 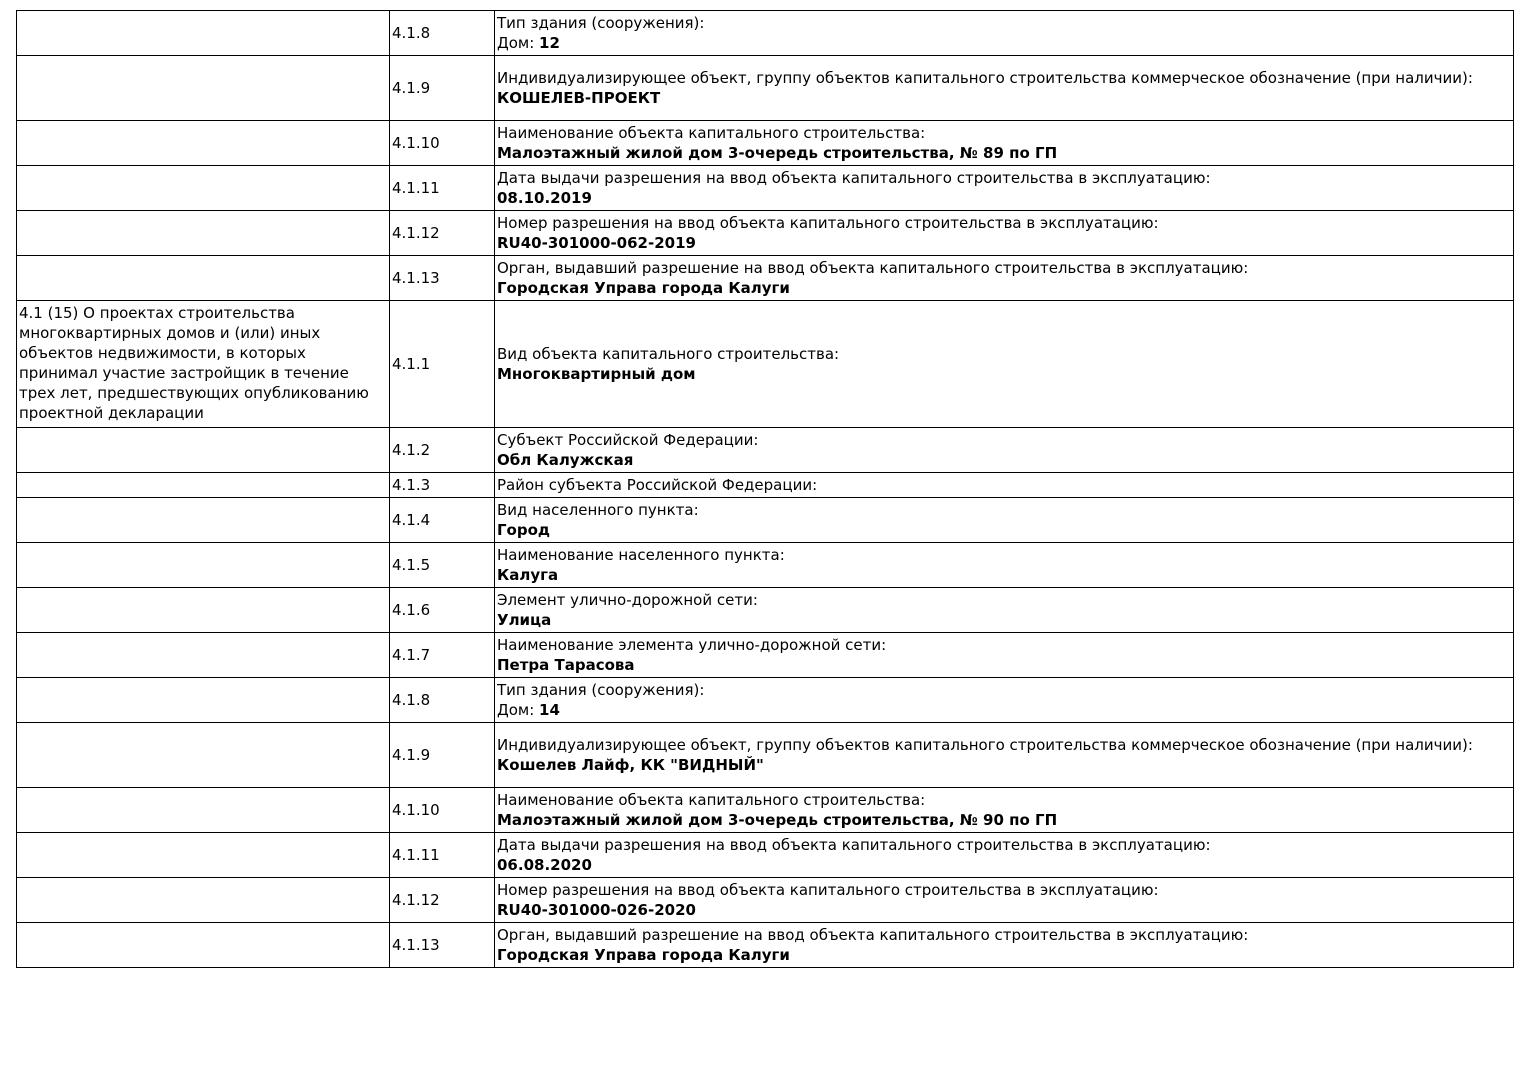 I want to click on item-content: Тип здания (сооружения): Дом: 14, so click(x=1004, y=700).